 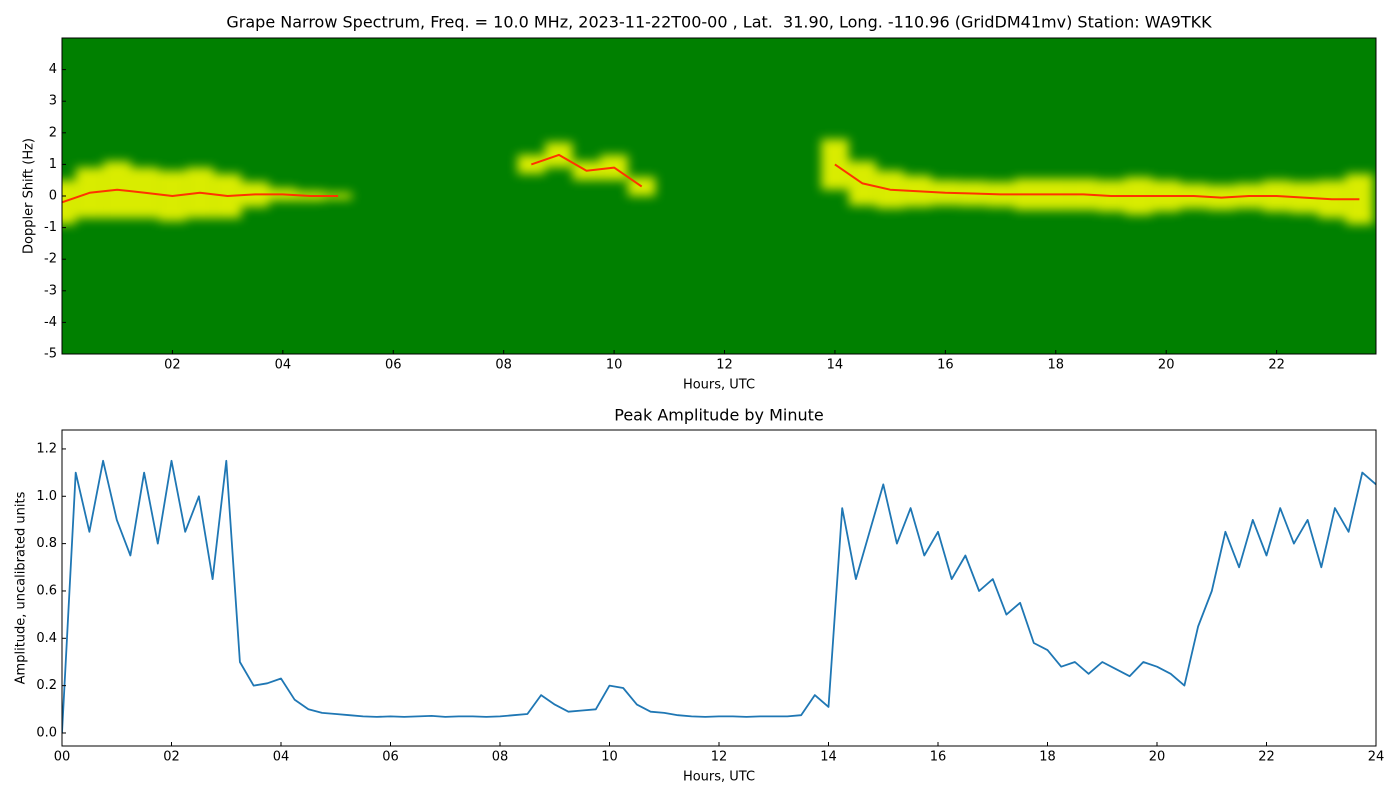 I want to click on y-tick-label: 3, so click(x=53, y=101).